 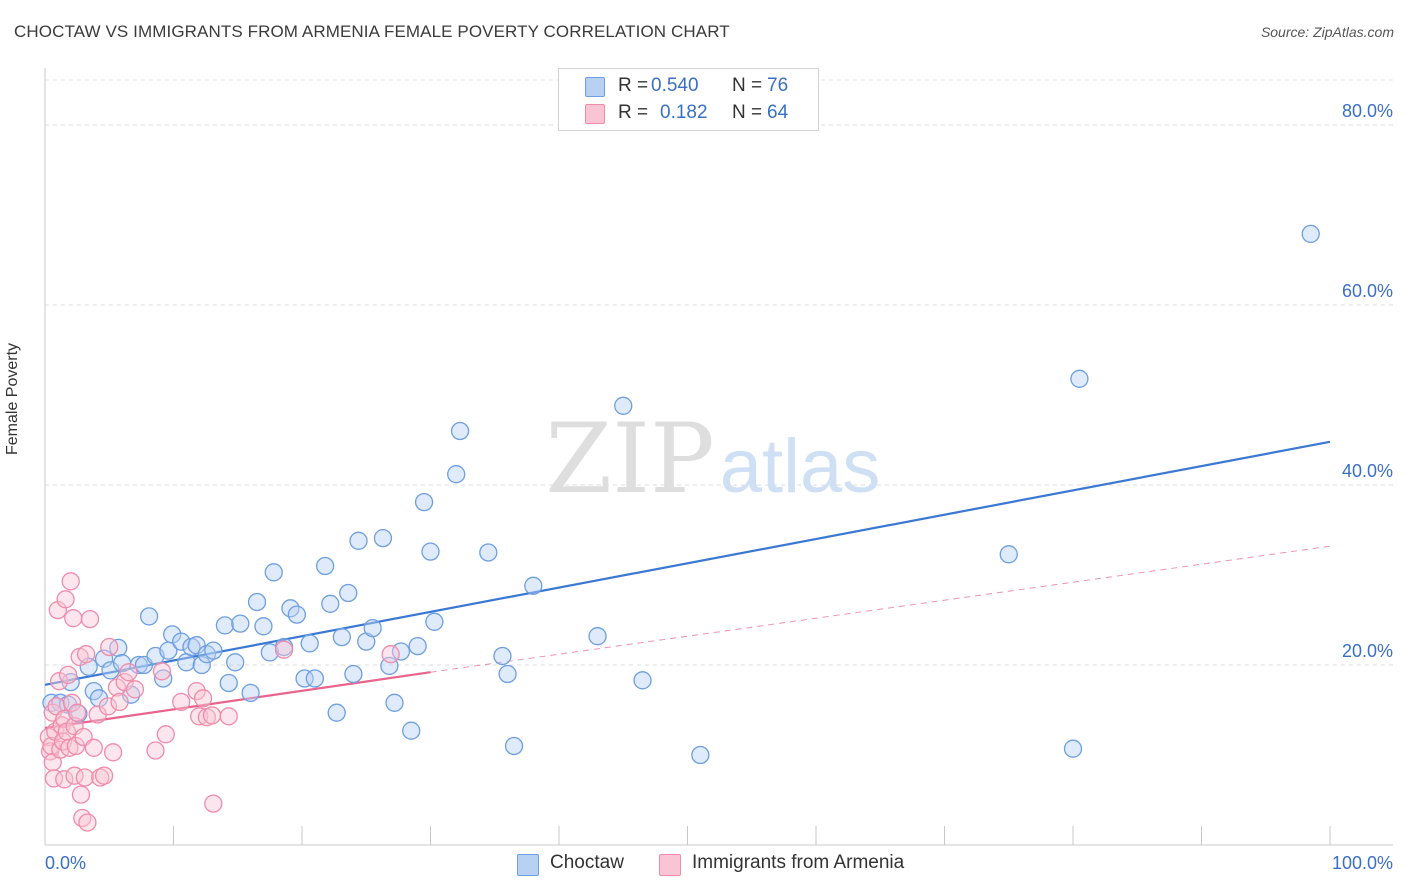 What do you see at coordinates (1367, 651) in the screenshot?
I see `y-tick-label-20: 20.0%` at bounding box center [1367, 651].